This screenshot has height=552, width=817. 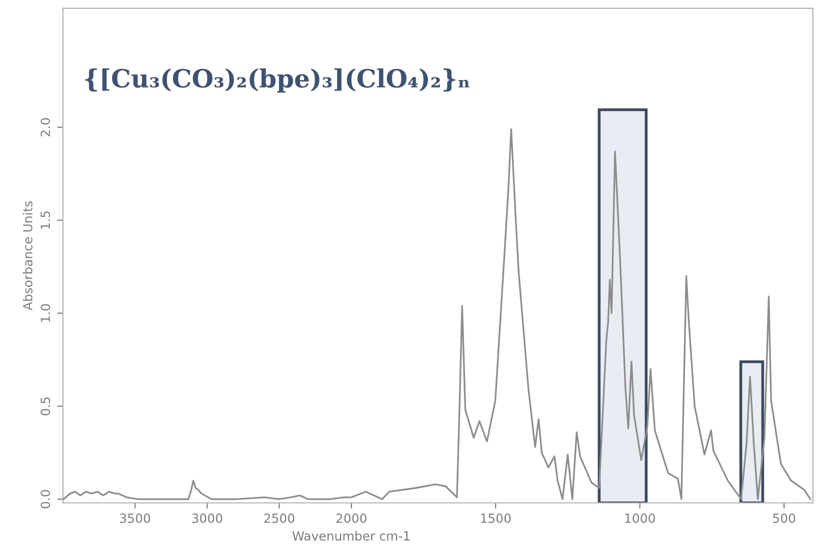 What do you see at coordinates (45, 406) in the screenshot?
I see `y-tick-label: 0.5` at bounding box center [45, 406].